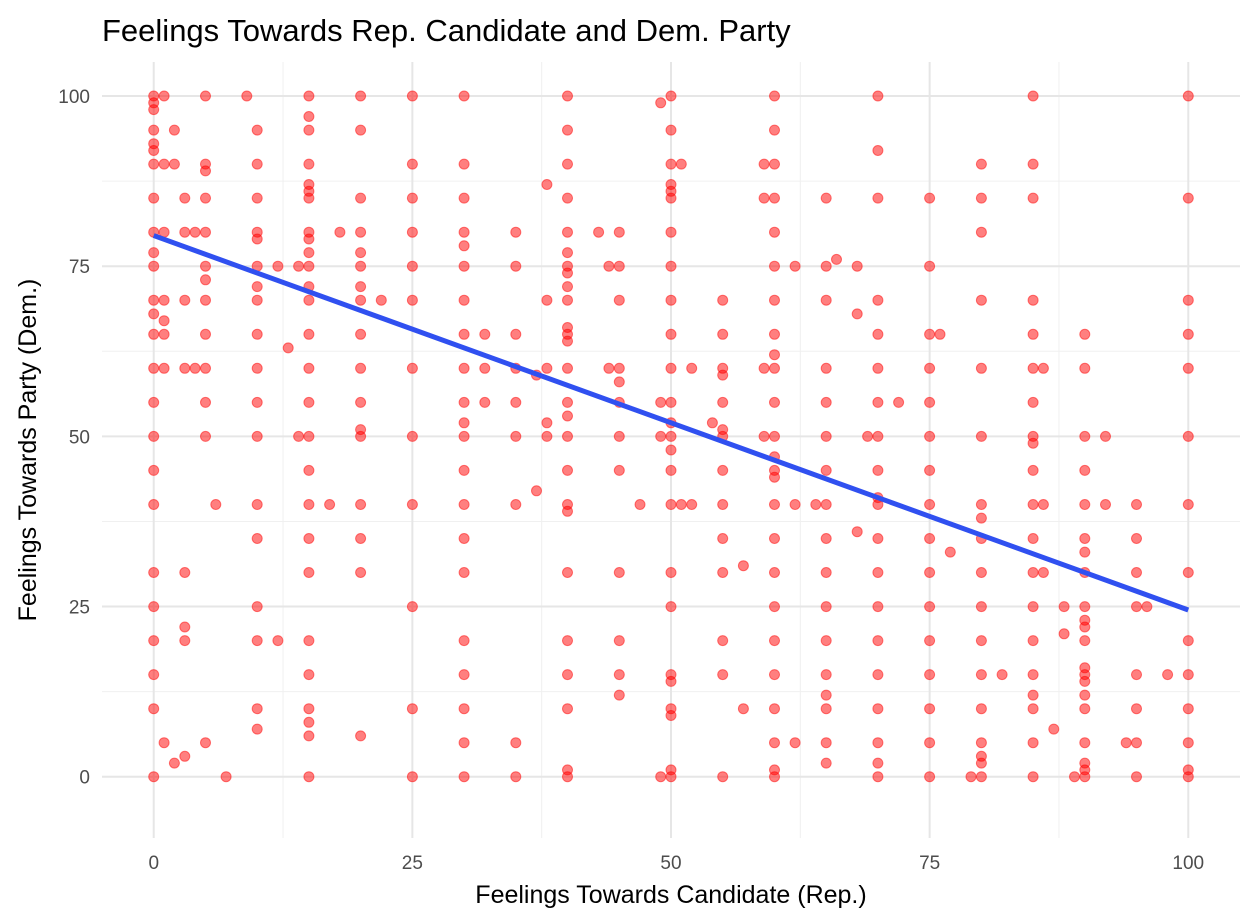 Image resolution: width=1256 pixels, height=924 pixels. What do you see at coordinates (79, 608) in the screenshot?
I see `y-tick-label: 25` at bounding box center [79, 608].